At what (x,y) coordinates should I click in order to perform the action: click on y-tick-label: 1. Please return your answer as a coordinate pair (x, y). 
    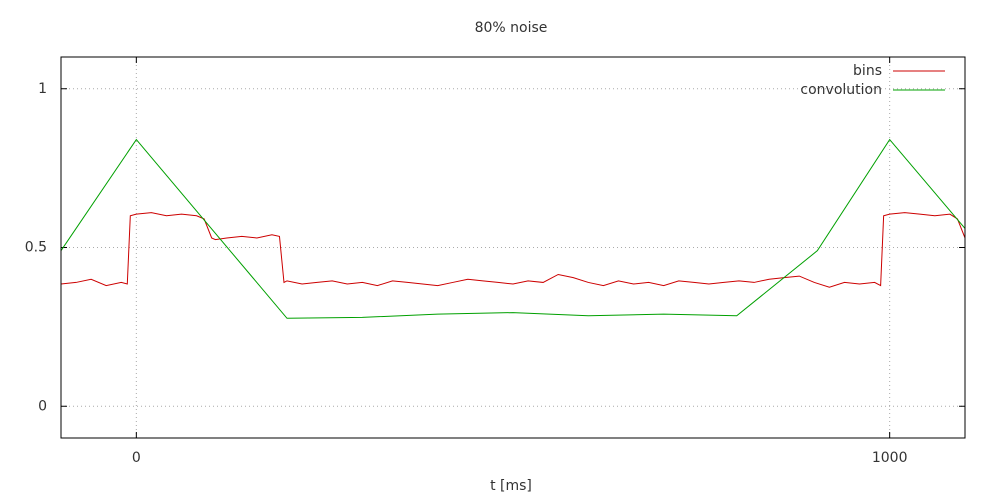
    Looking at the image, I should click on (42, 89).